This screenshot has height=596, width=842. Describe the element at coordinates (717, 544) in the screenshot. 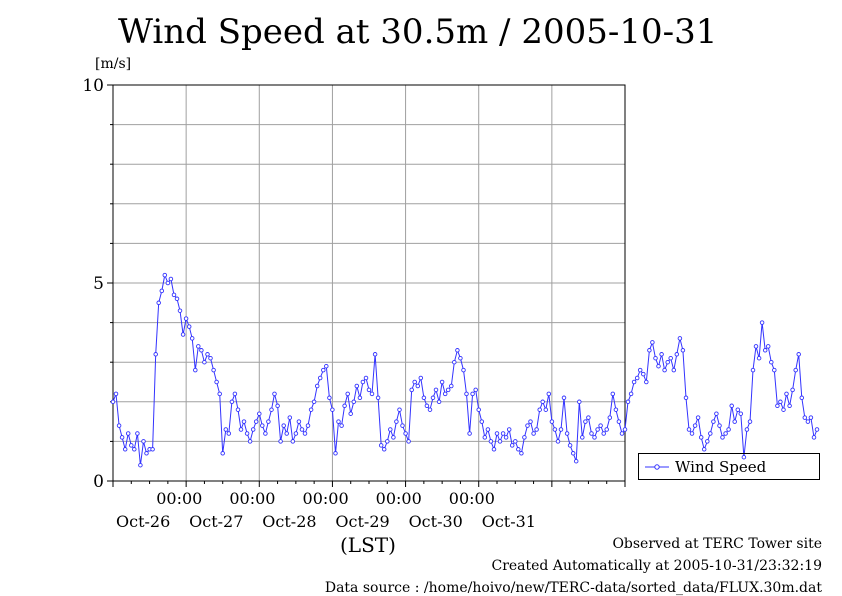

I see `footer-observed: Observed at TERC Tower site` at that location.